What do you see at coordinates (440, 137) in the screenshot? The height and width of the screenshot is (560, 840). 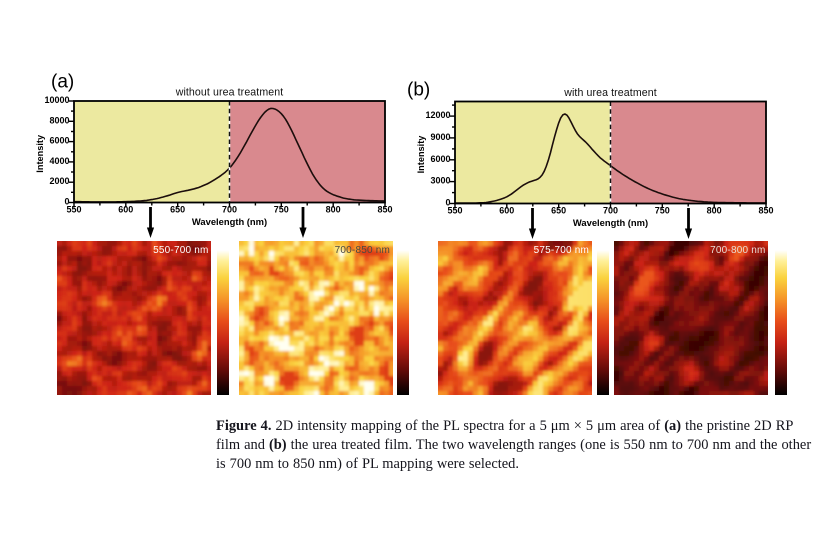 I see `svg-text: 9000` at bounding box center [440, 137].